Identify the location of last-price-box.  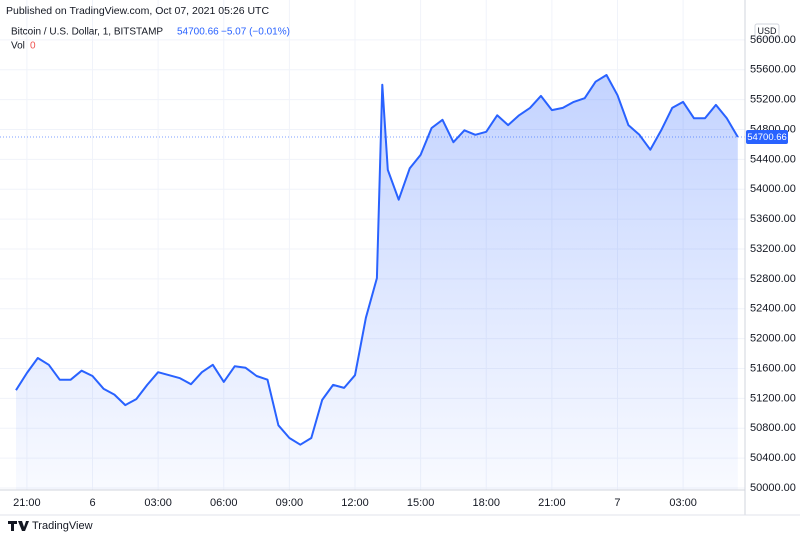
(767, 136).